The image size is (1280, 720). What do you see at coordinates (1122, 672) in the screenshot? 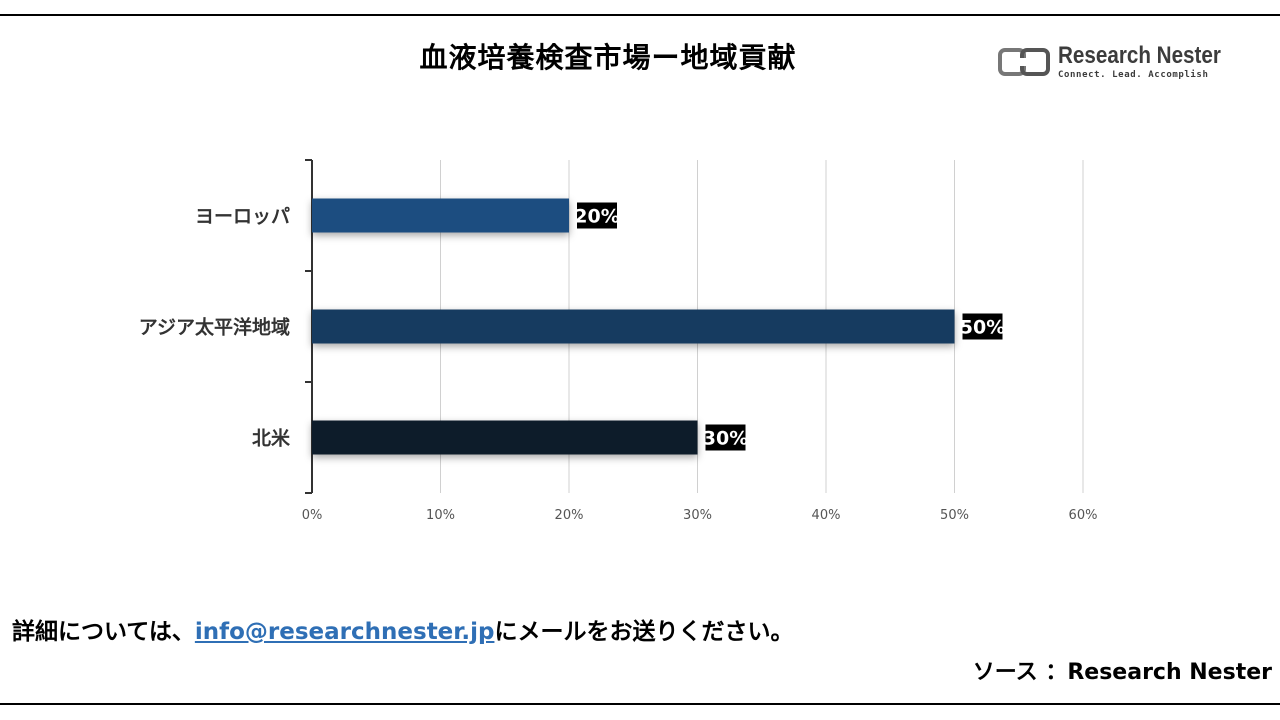
I see `source-credit: ソース ：Research Nester` at bounding box center [1122, 672].